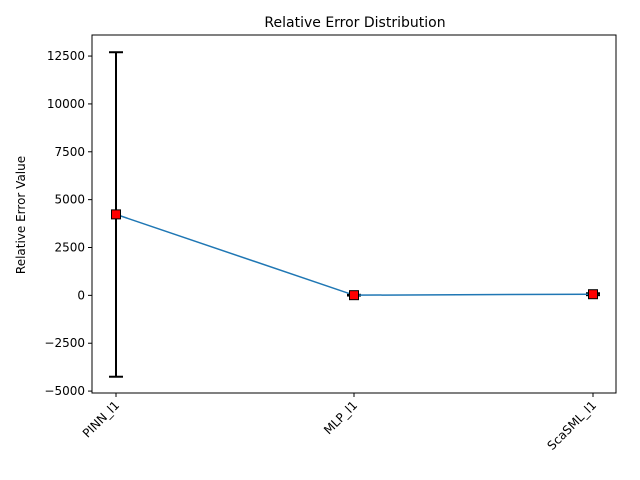 The width and height of the screenshot is (640, 480). I want to click on chart-title: Relative Error Distribution, so click(354, 23).